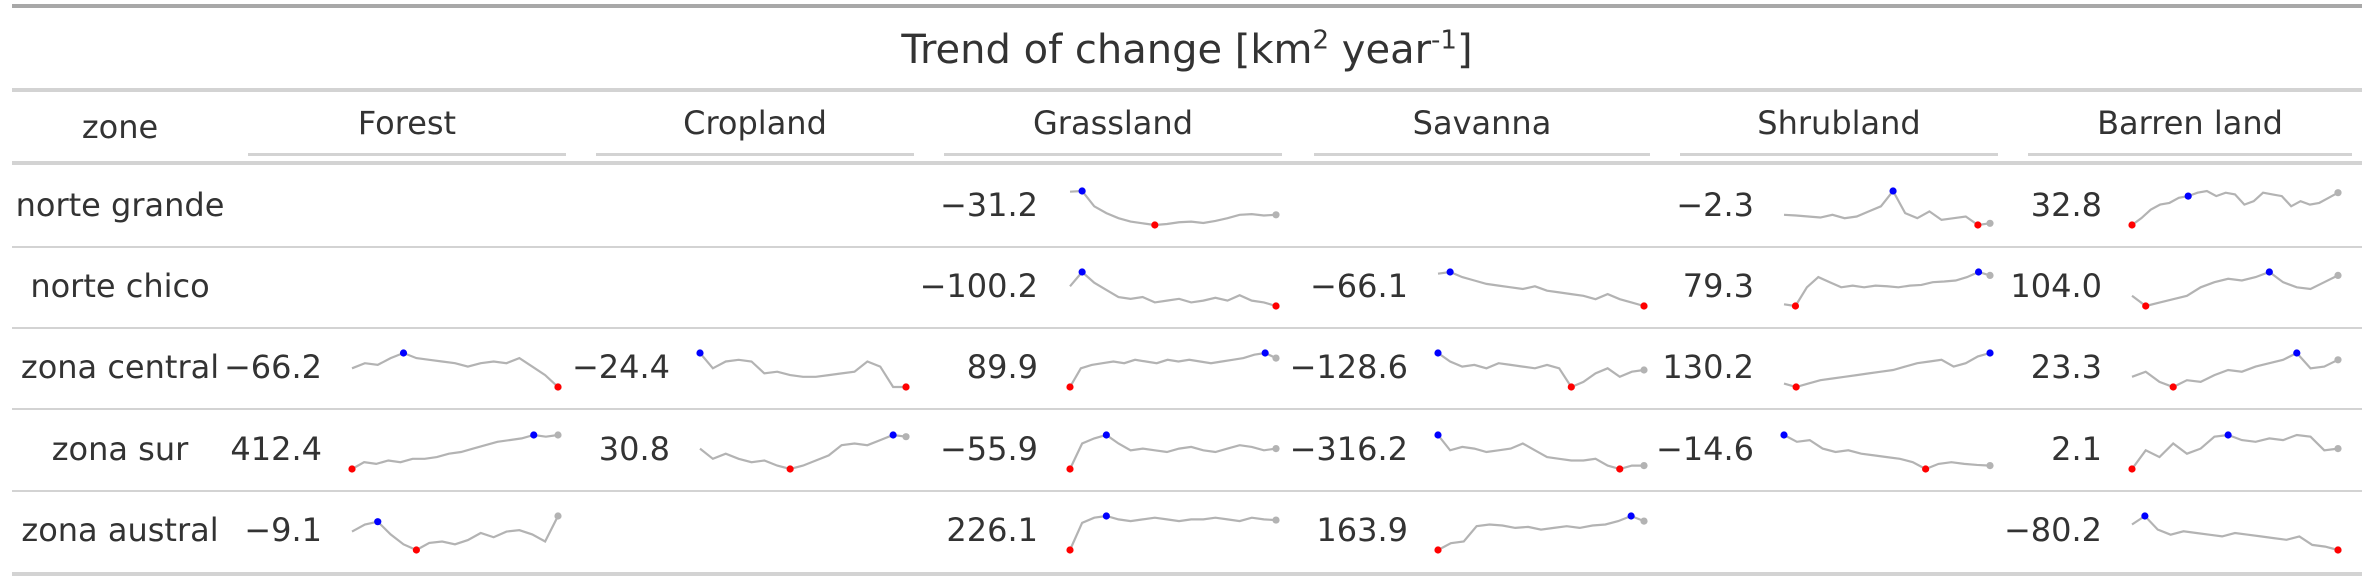  I want to click on trend-value: −31.2, so click(988, 205).